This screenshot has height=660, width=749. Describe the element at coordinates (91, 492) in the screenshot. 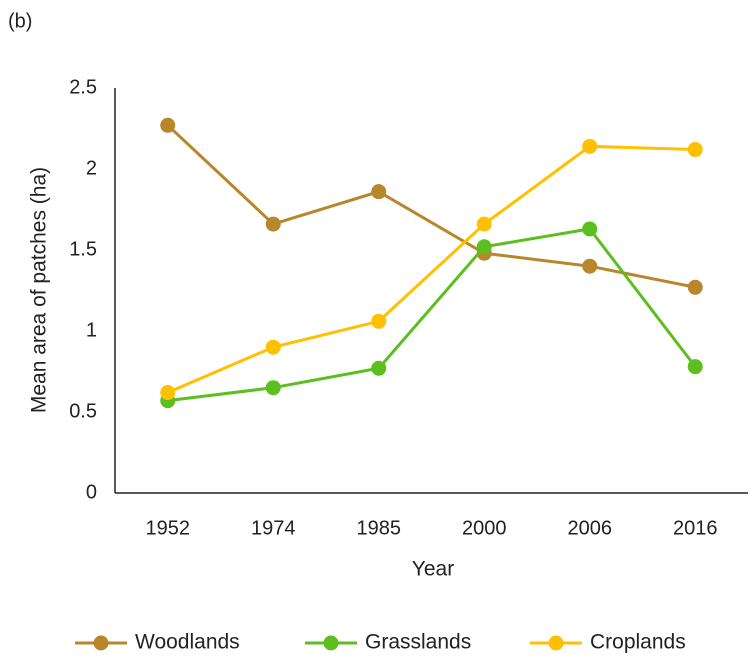

I see `y-tick-label: 0` at that location.